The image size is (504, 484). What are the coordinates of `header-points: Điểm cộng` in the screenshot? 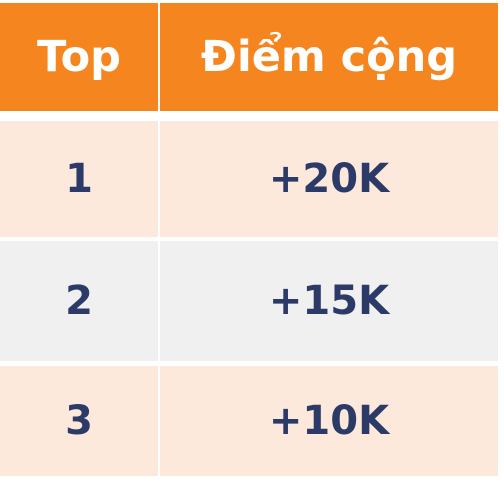 It's located at (329, 57).